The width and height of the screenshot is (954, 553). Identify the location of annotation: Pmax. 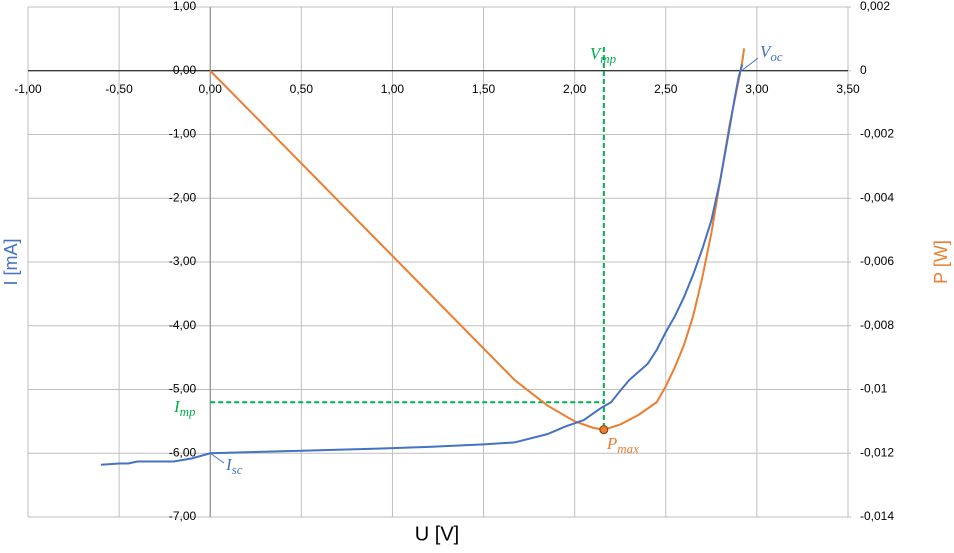
(622, 445).